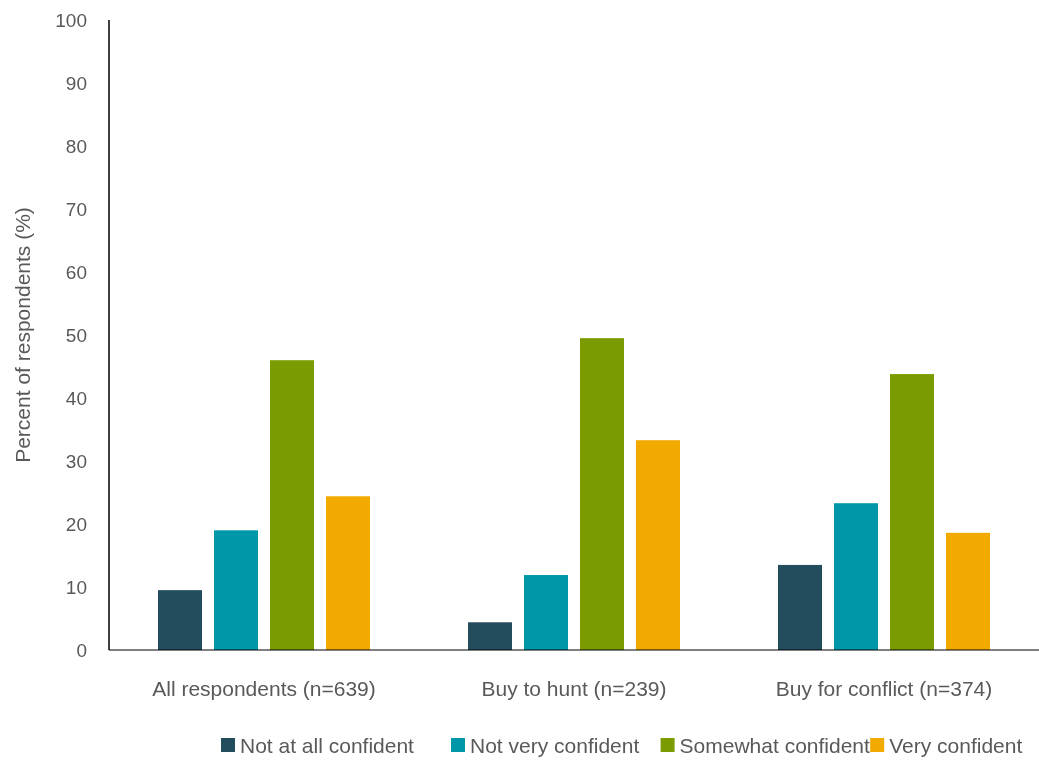 This screenshot has width=1039, height=767. Describe the element at coordinates (76, 524) in the screenshot. I see `y-tick-label: 20` at that location.